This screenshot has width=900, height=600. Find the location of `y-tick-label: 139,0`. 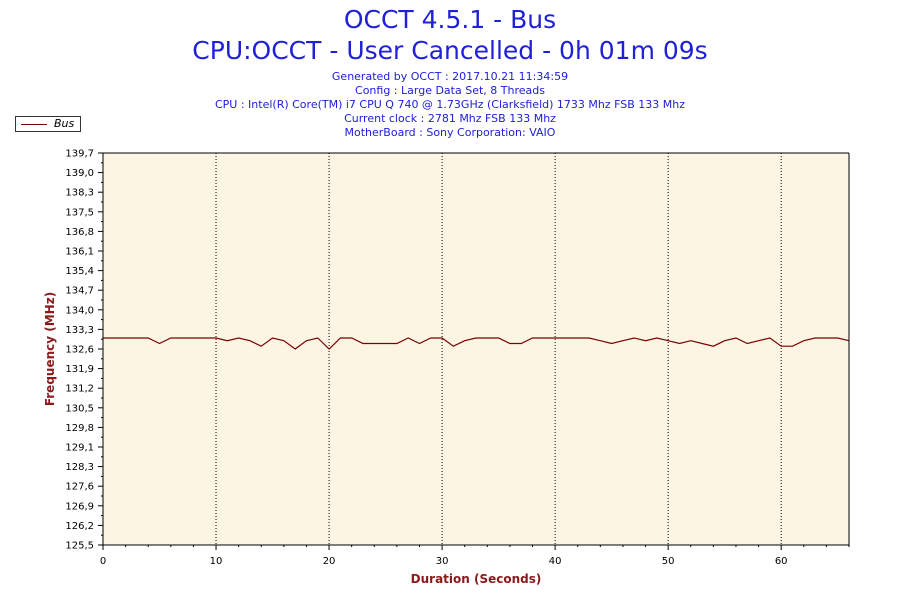

y-tick-label: 139,0 is located at coordinates (79, 173).